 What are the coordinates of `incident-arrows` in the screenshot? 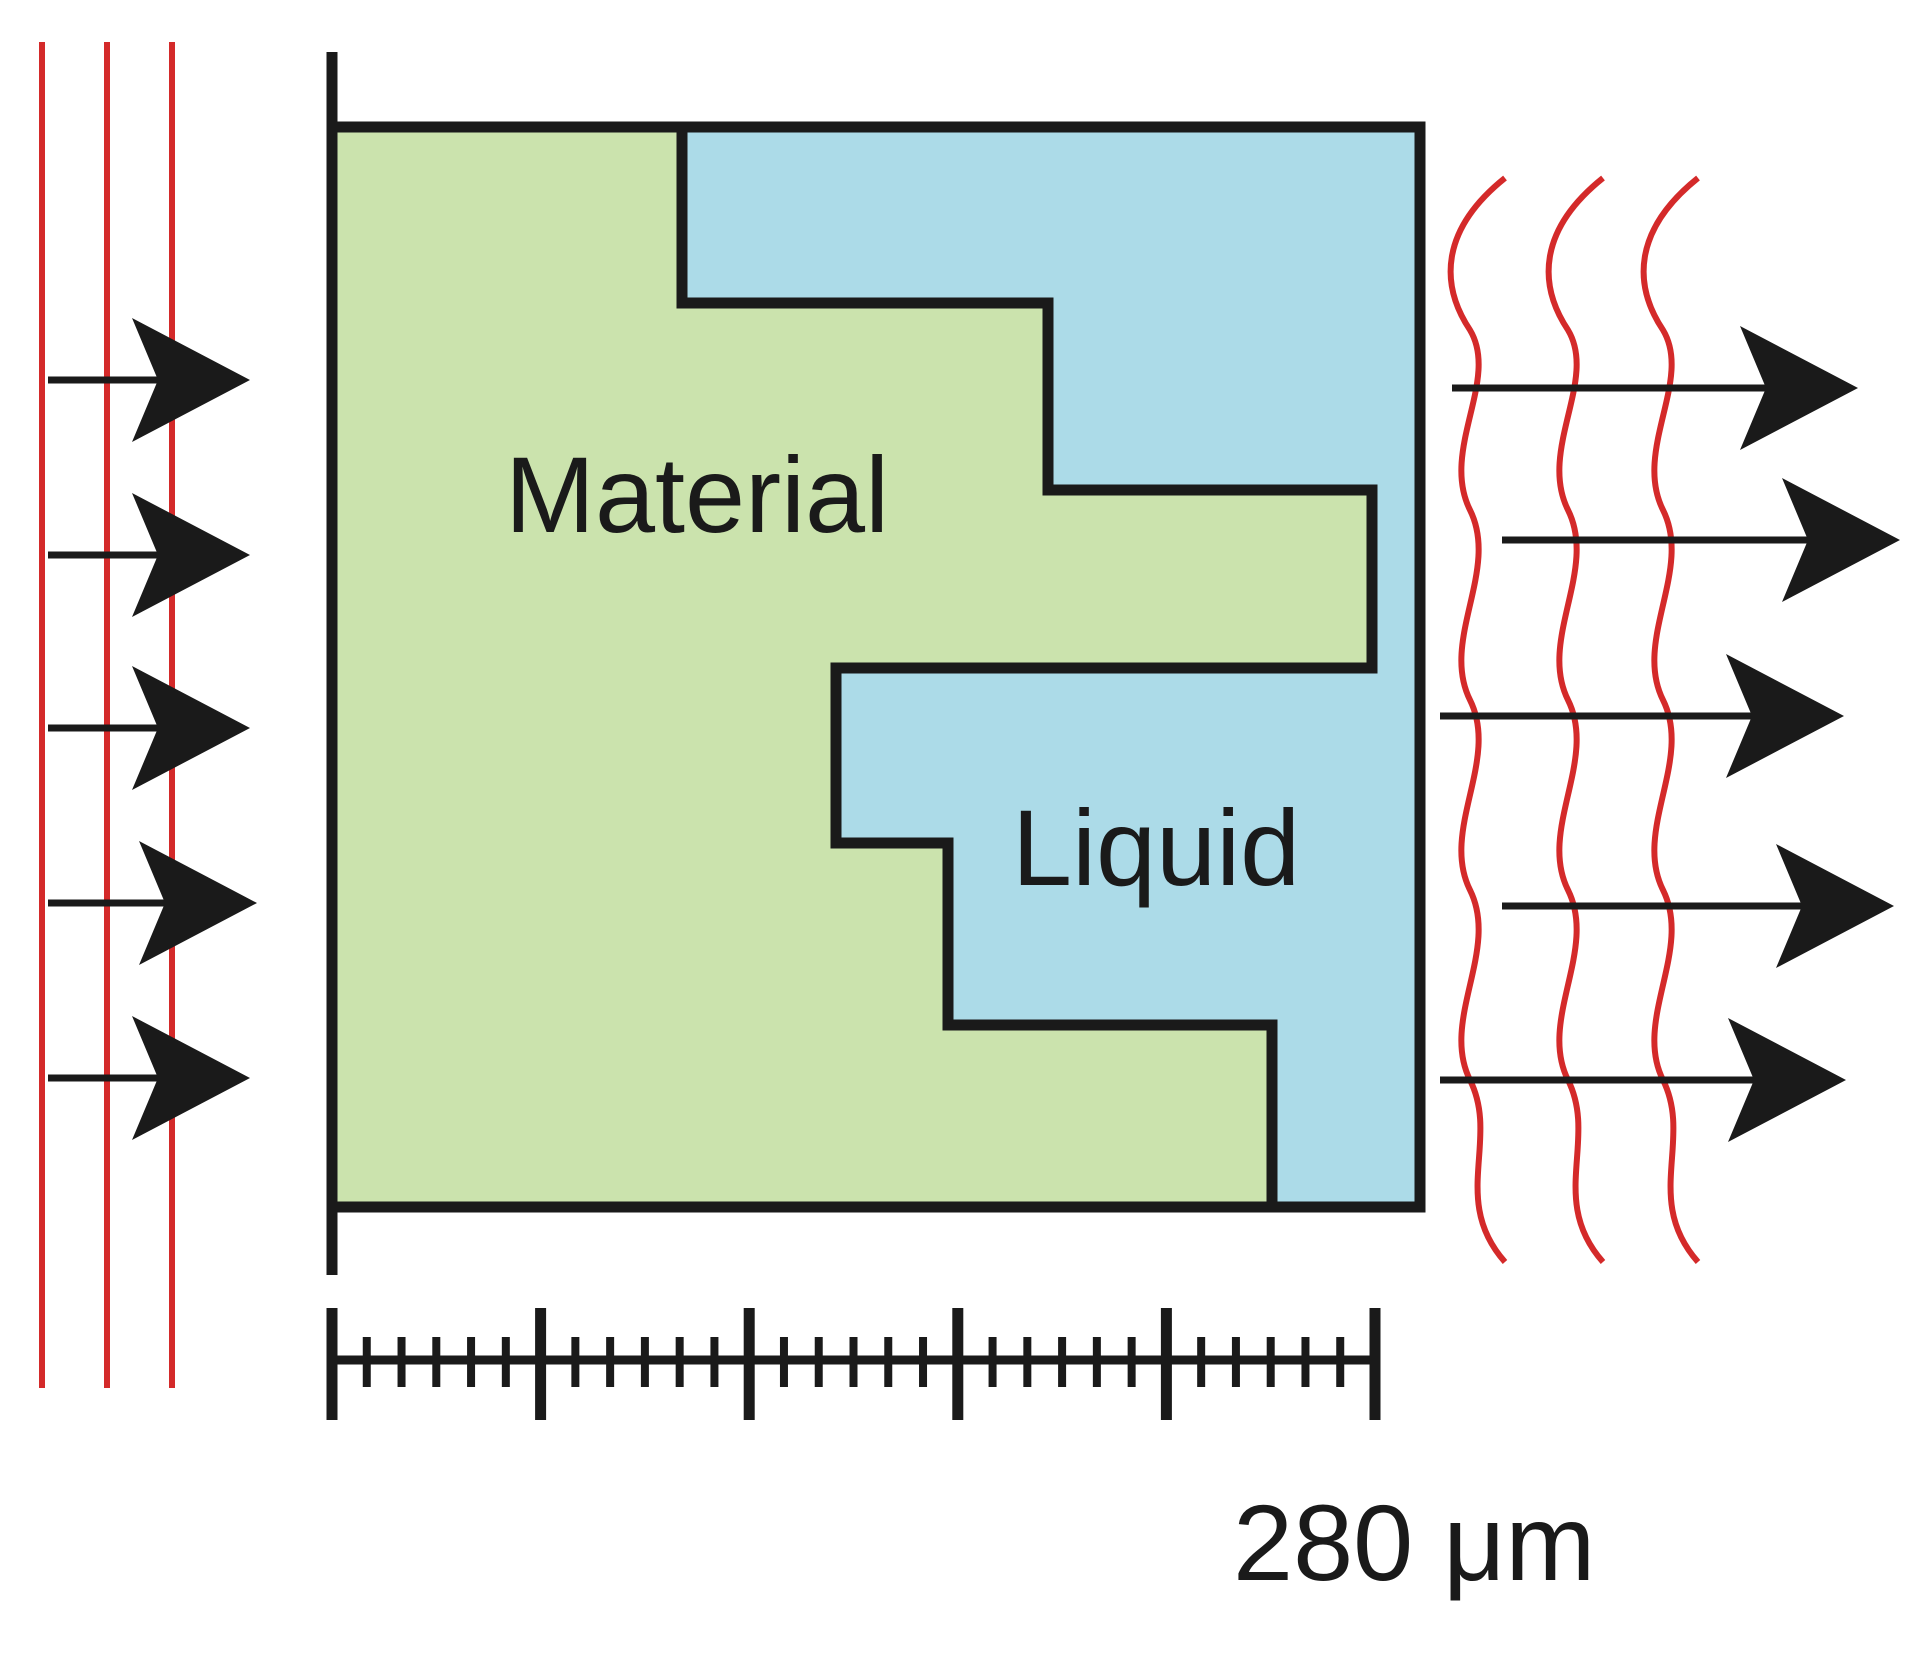 It's located at (152, 729).